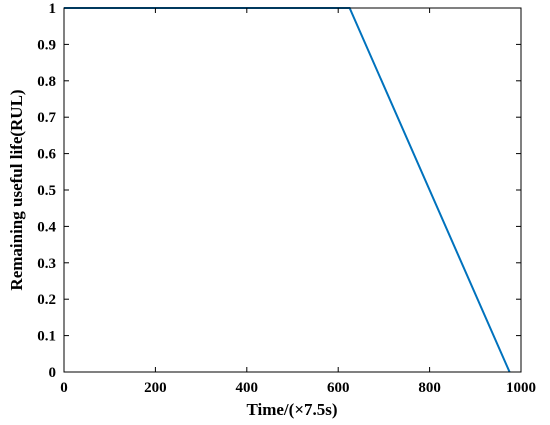 The width and height of the screenshot is (550, 425). What do you see at coordinates (46, 300) in the screenshot?
I see `y-tick-label: 0.2` at bounding box center [46, 300].